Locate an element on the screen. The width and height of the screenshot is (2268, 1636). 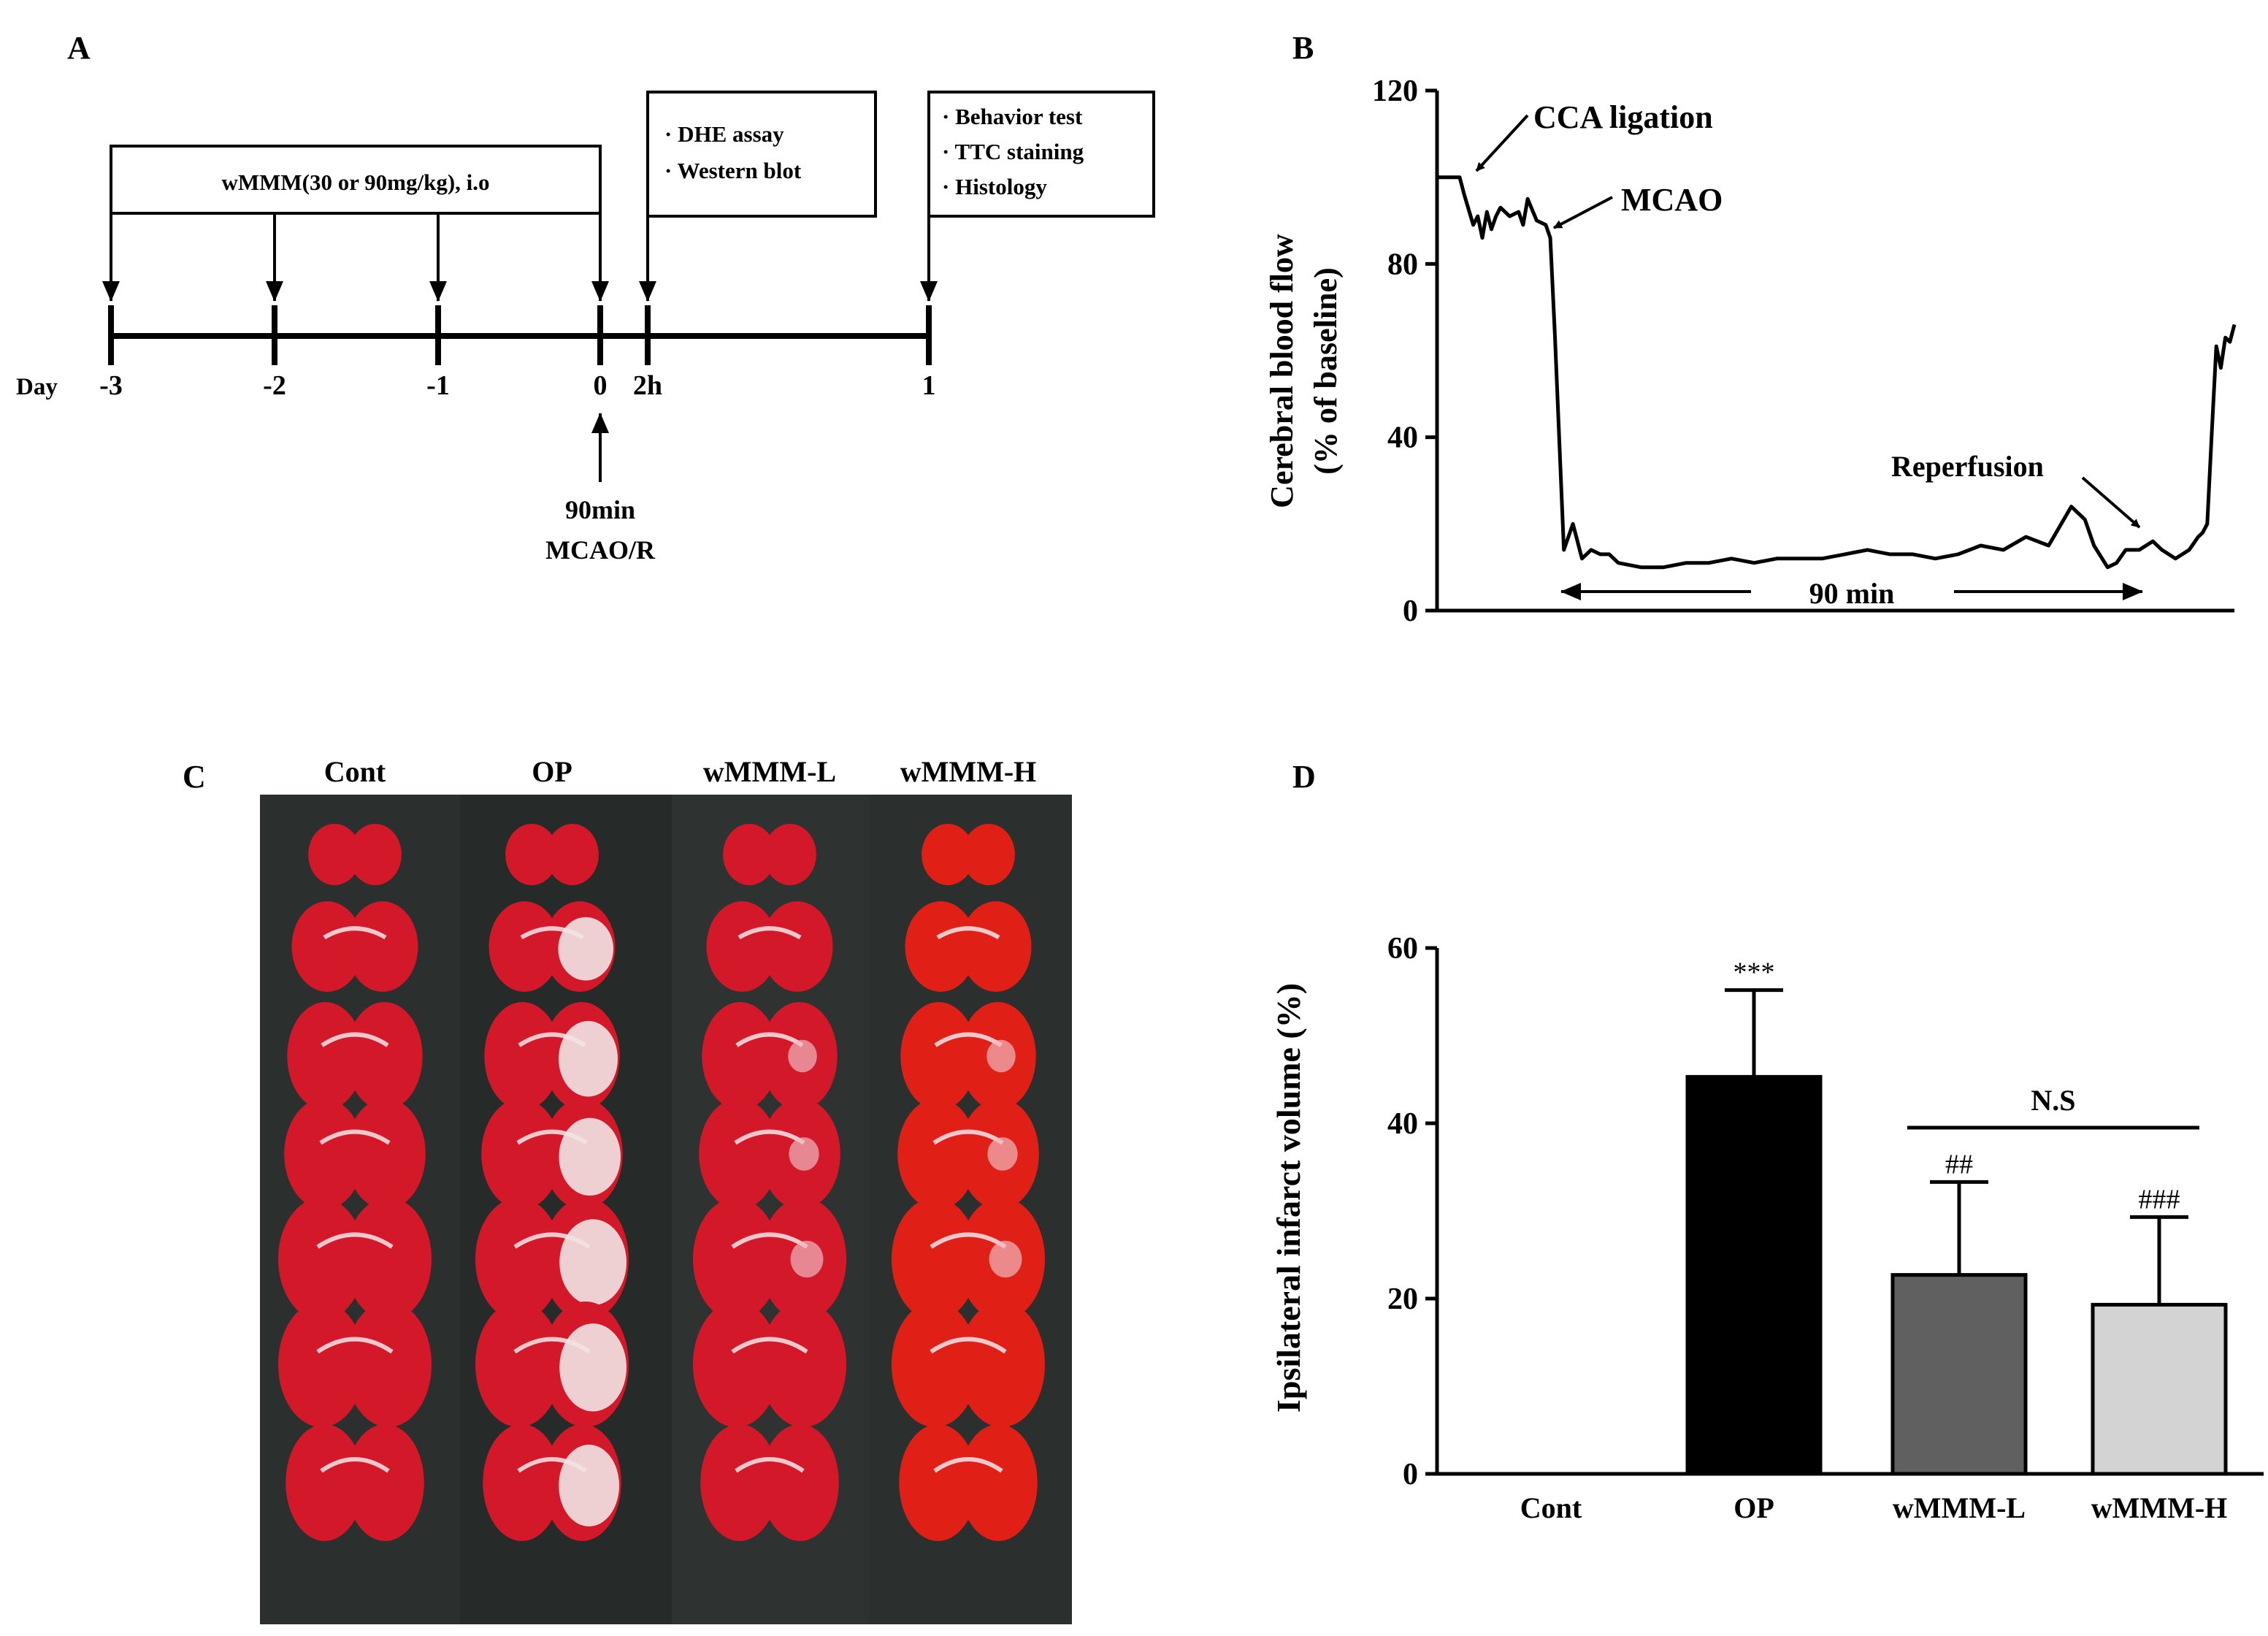
infarct-category-labels: Cont OP wMMM-L wMMM-H is located at coordinates (1874, 1507).